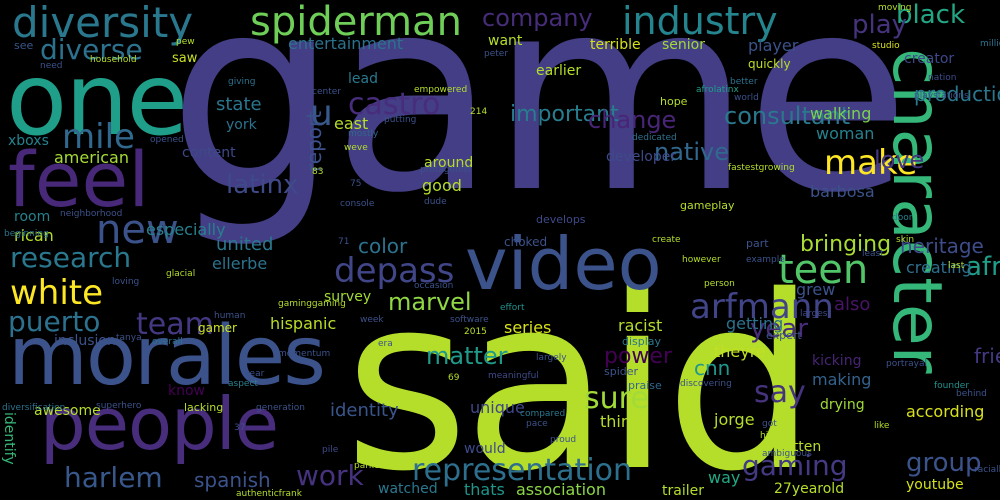 Image resolution: width=1000 pixels, height=500 pixels. Describe the element at coordinates (321, 113) in the screenshot. I see `word-u: u` at that location.